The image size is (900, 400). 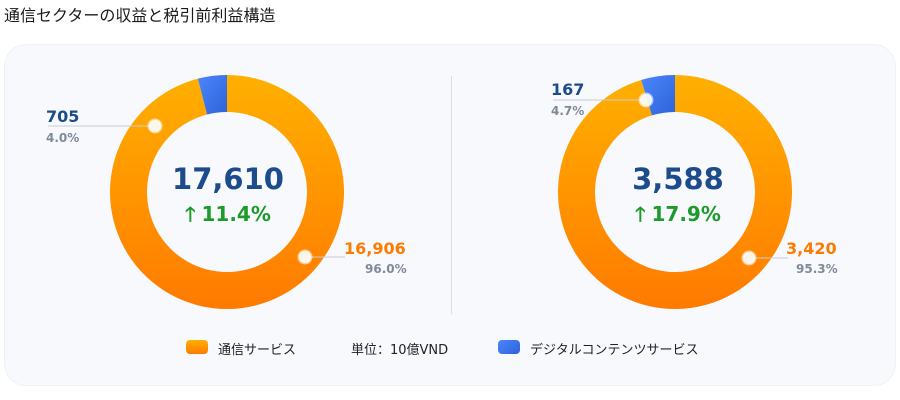 What do you see at coordinates (257, 350) in the screenshot?
I see `legend-label-telecom: 通信サービス` at bounding box center [257, 350].